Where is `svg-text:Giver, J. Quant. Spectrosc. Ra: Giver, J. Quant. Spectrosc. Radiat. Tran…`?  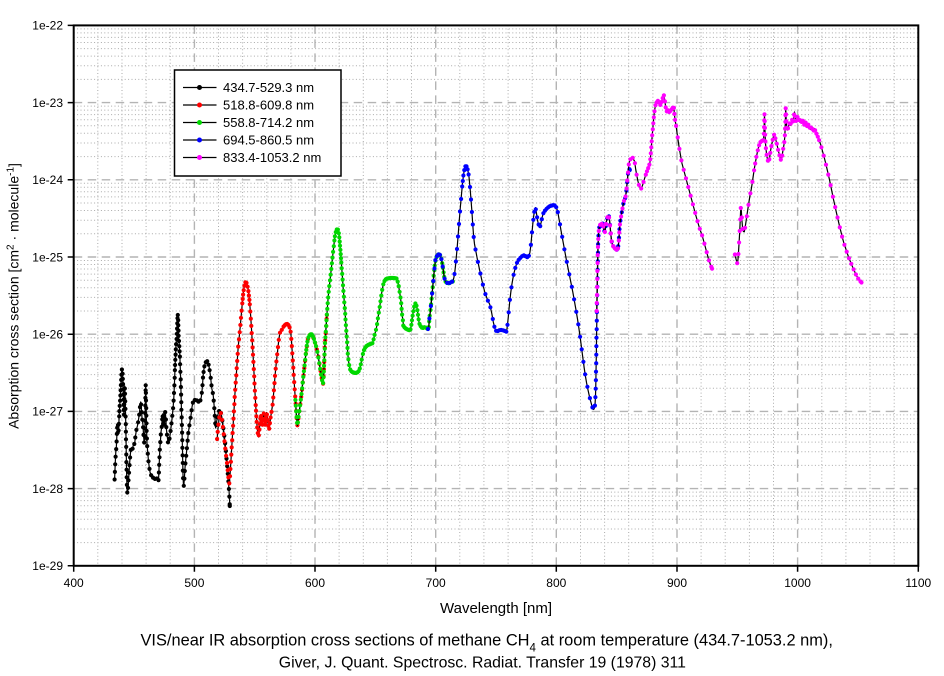
svg-text:Giver, J. Quant. Spectrosc. Ra: Giver, J. Quant. Spectrosc. Radiat. Tran… is located at coordinates (482, 663).